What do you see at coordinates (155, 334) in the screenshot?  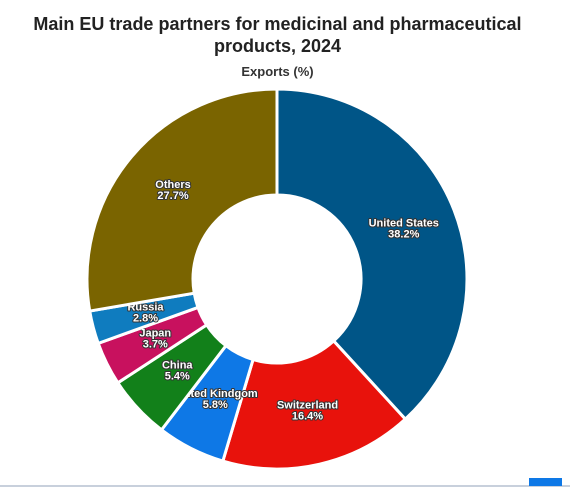 I see `slice-label: Japan` at bounding box center [155, 334].